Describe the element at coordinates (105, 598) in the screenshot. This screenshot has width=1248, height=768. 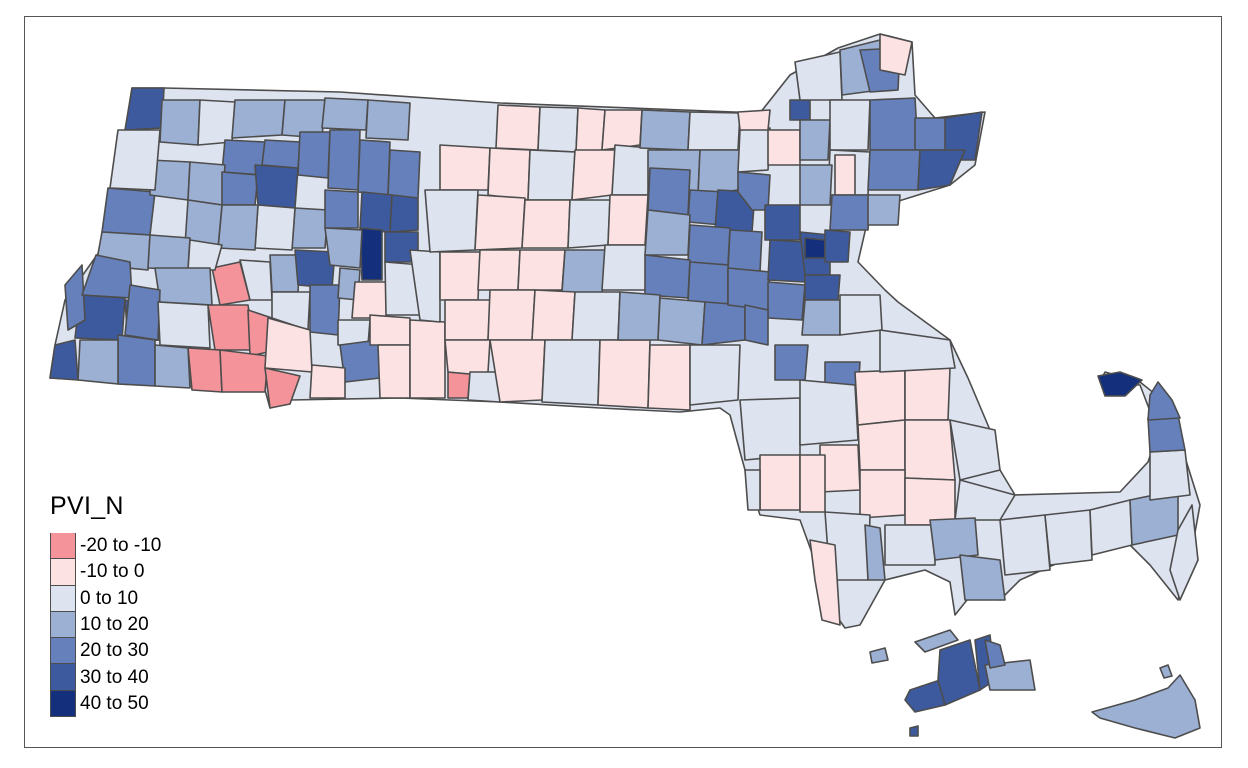
I see `legend-item: 0 to 10` at that location.